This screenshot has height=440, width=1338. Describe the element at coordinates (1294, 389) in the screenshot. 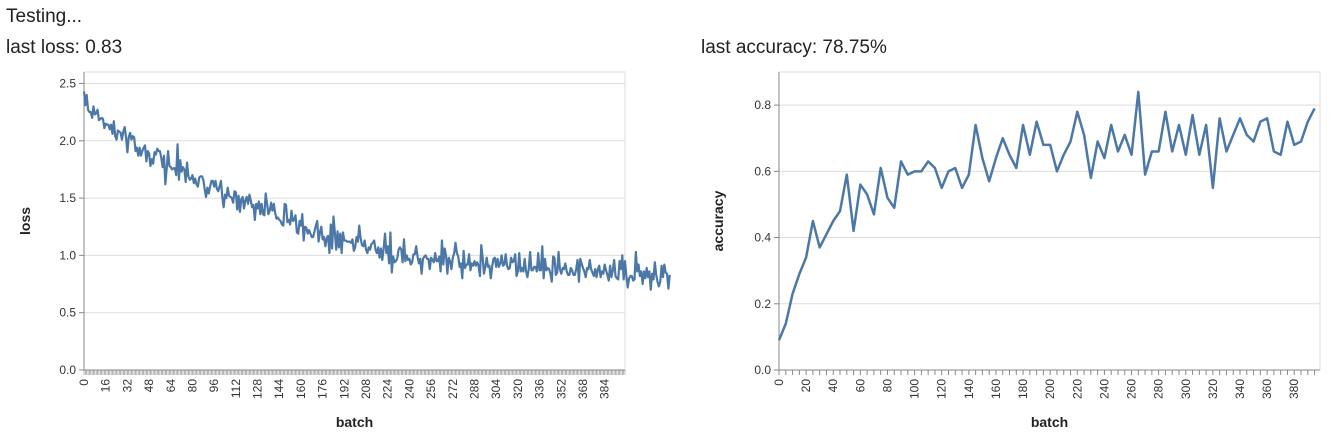

I see `accuracy-xtick-label: 380` at that location.